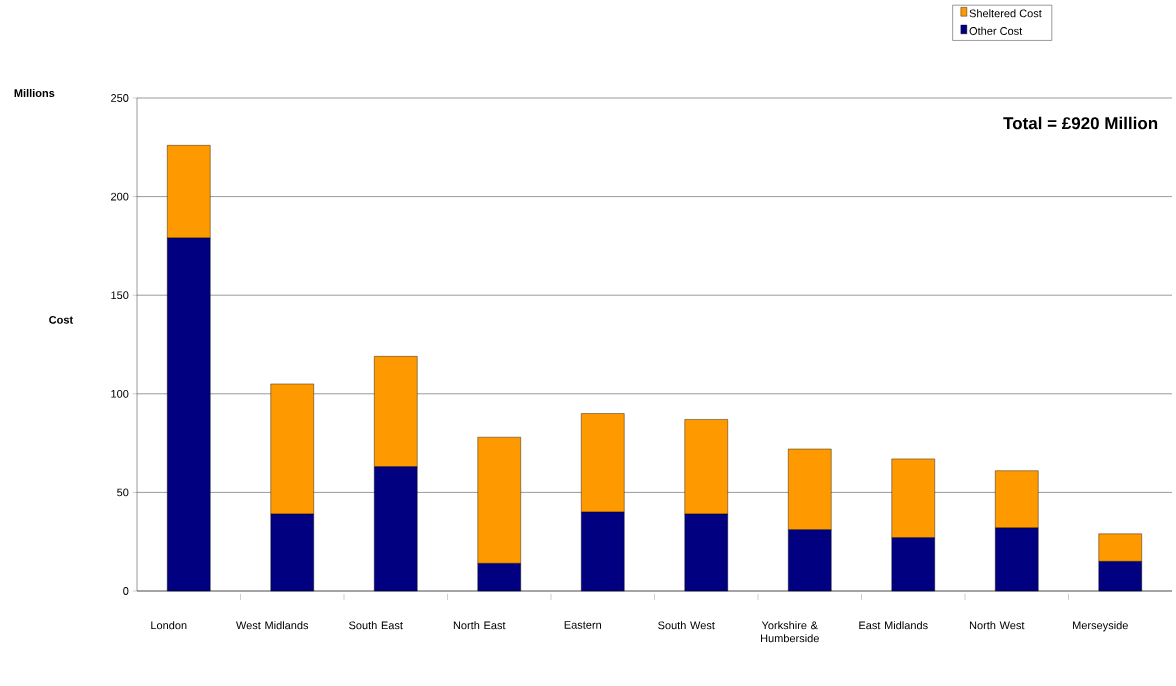 The height and width of the screenshot is (686, 1176). I want to click on legend-label: Sheltered Cost, so click(1005, 13).